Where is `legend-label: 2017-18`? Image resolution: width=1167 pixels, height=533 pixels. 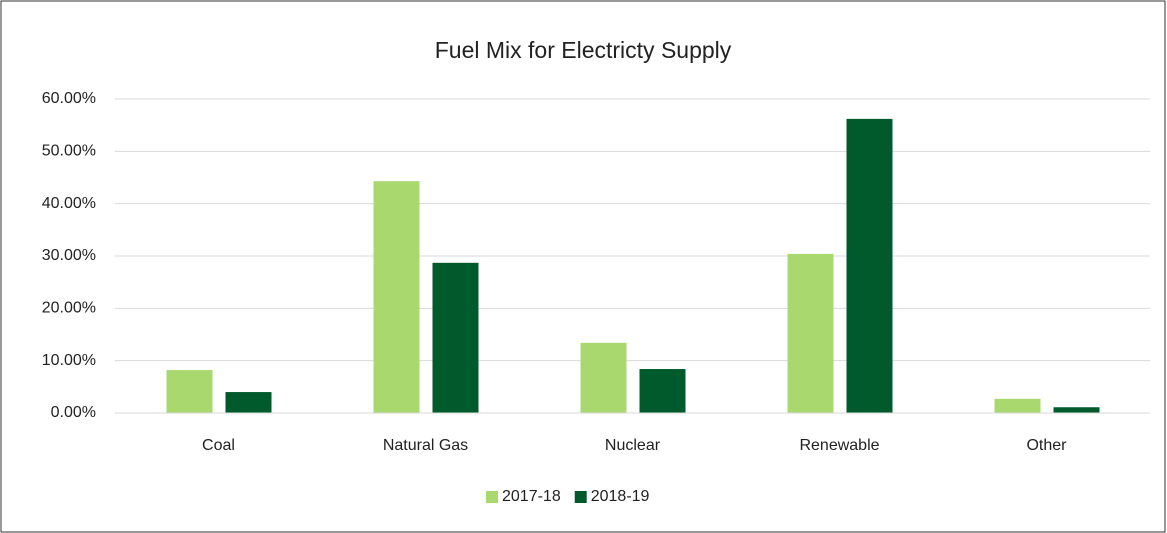
legend-label: 2017-18 is located at coordinates (531, 496).